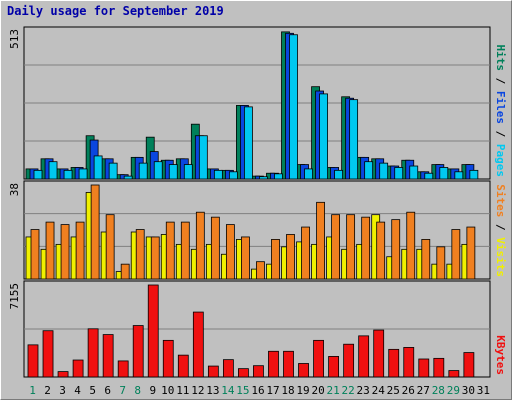 The width and height of the screenshot is (512, 400). I want to click on day-label: 18, so click(287, 390).